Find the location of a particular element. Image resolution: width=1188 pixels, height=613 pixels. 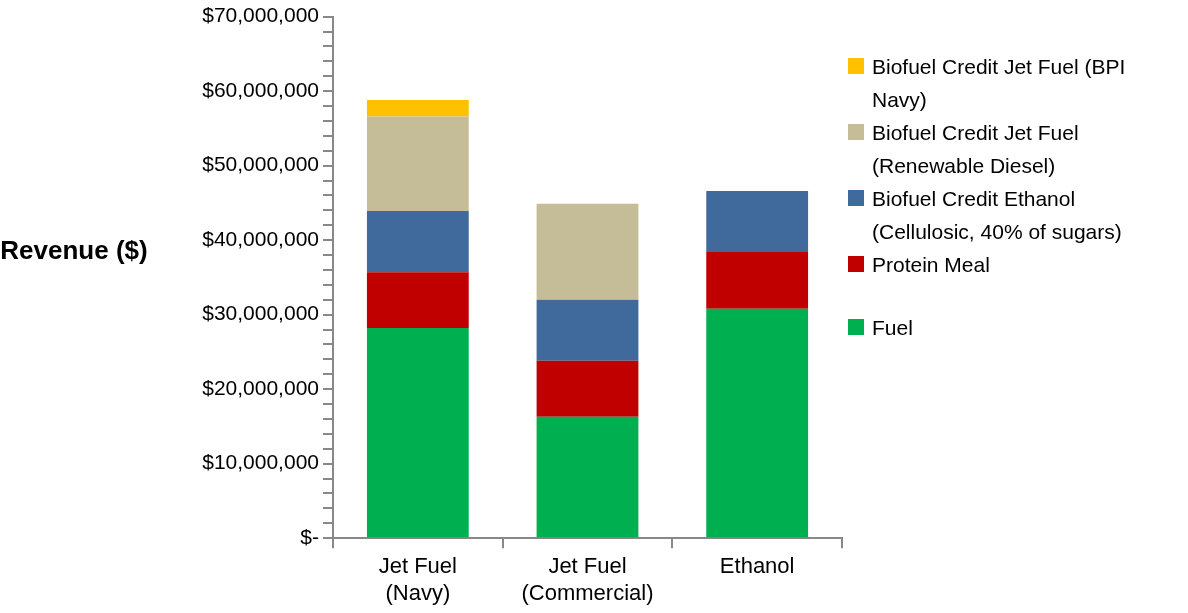

y-tick-label: $60,000,000 is located at coordinates (260, 89).